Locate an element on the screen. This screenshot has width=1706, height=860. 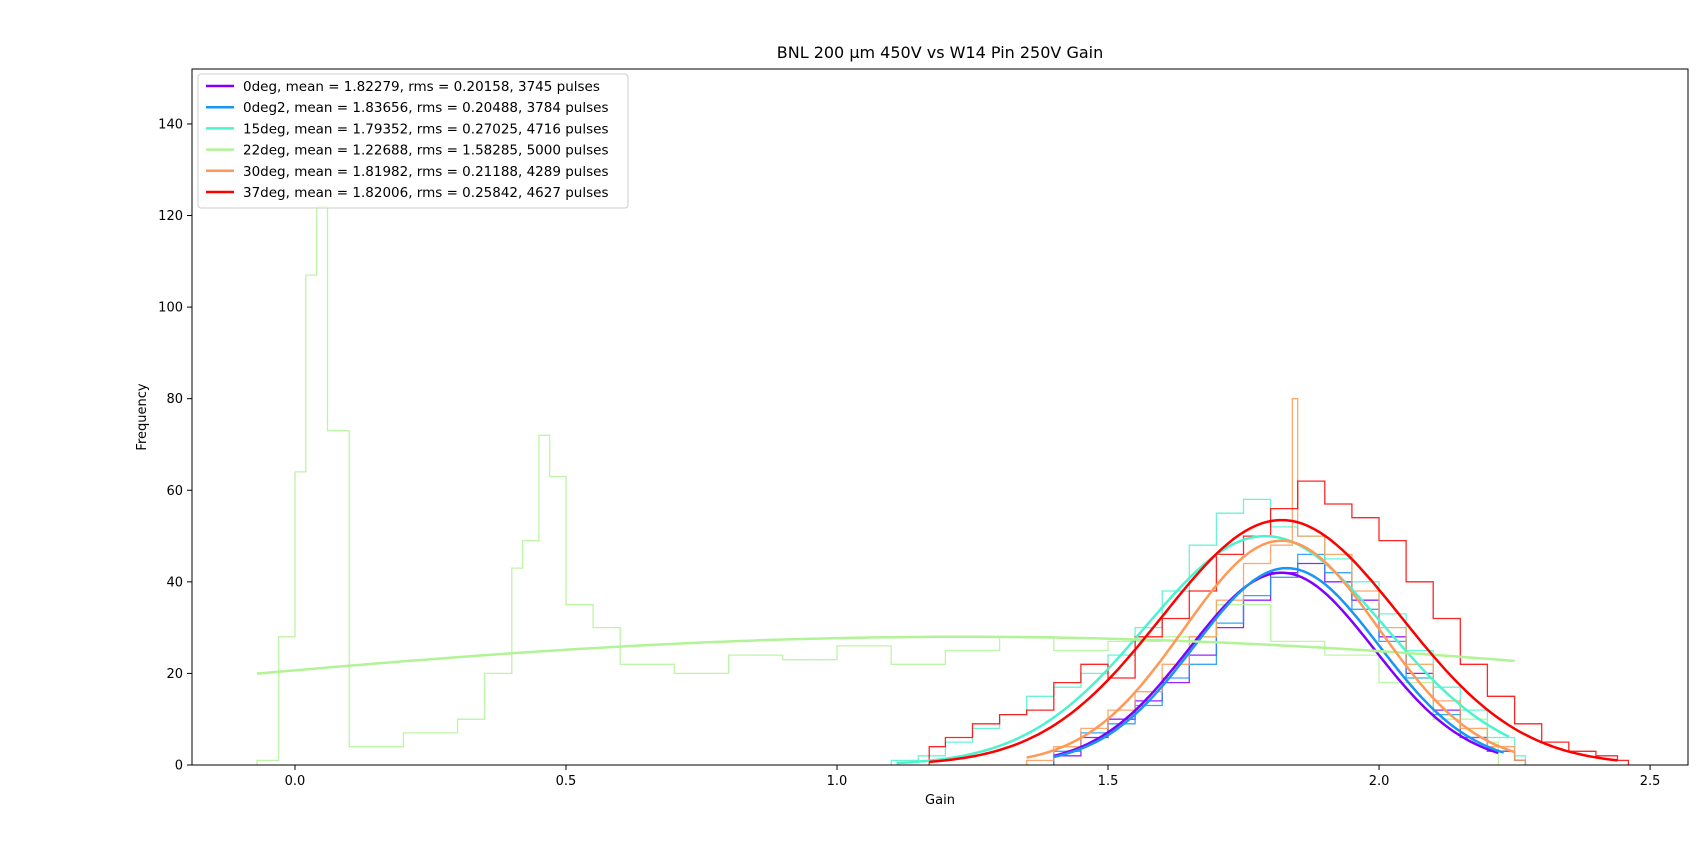
y-tick-label: 100 is located at coordinates (170, 308).